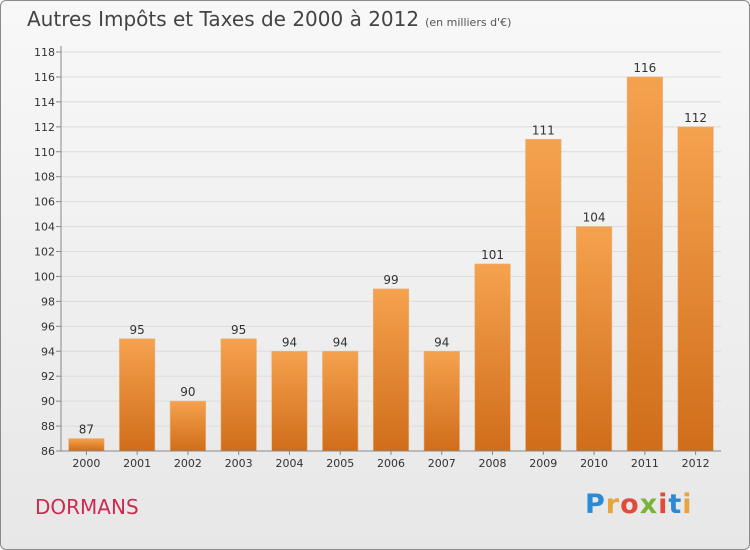 The width and height of the screenshot is (750, 550). What do you see at coordinates (492, 255) in the screenshot?
I see `bar-value-label: 101` at bounding box center [492, 255].